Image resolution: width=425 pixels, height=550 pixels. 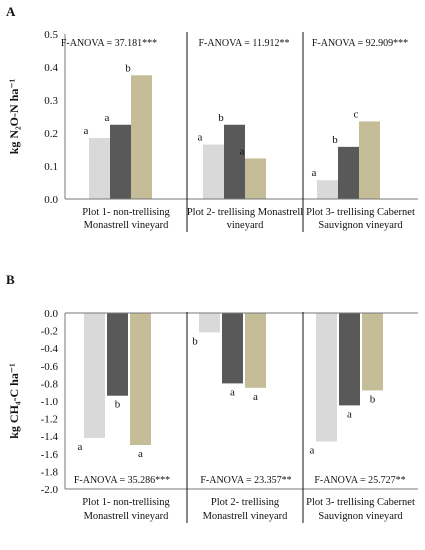 What do you see at coordinates (14, 401) in the screenshot?
I see `y-axis-label: kg CH₄-C ha⁻¹` at bounding box center [14, 401].